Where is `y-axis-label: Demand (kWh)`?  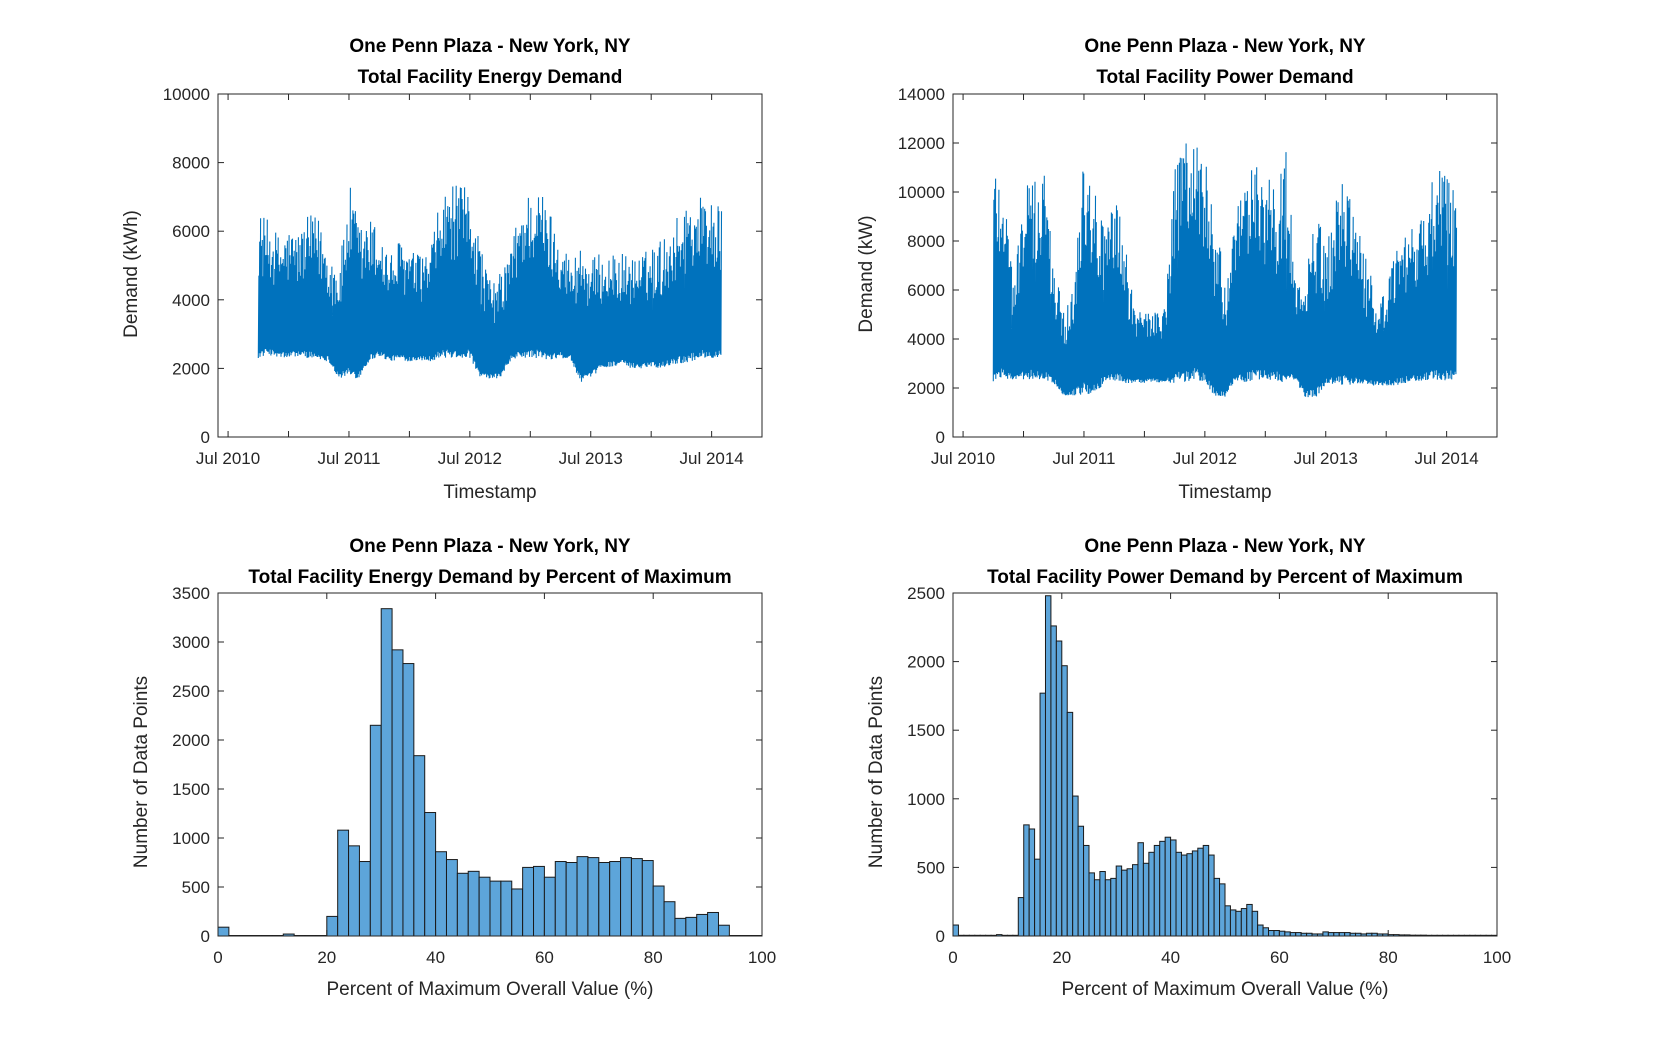 y-axis-label: Demand (kWh) is located at coordinates (131, 274).